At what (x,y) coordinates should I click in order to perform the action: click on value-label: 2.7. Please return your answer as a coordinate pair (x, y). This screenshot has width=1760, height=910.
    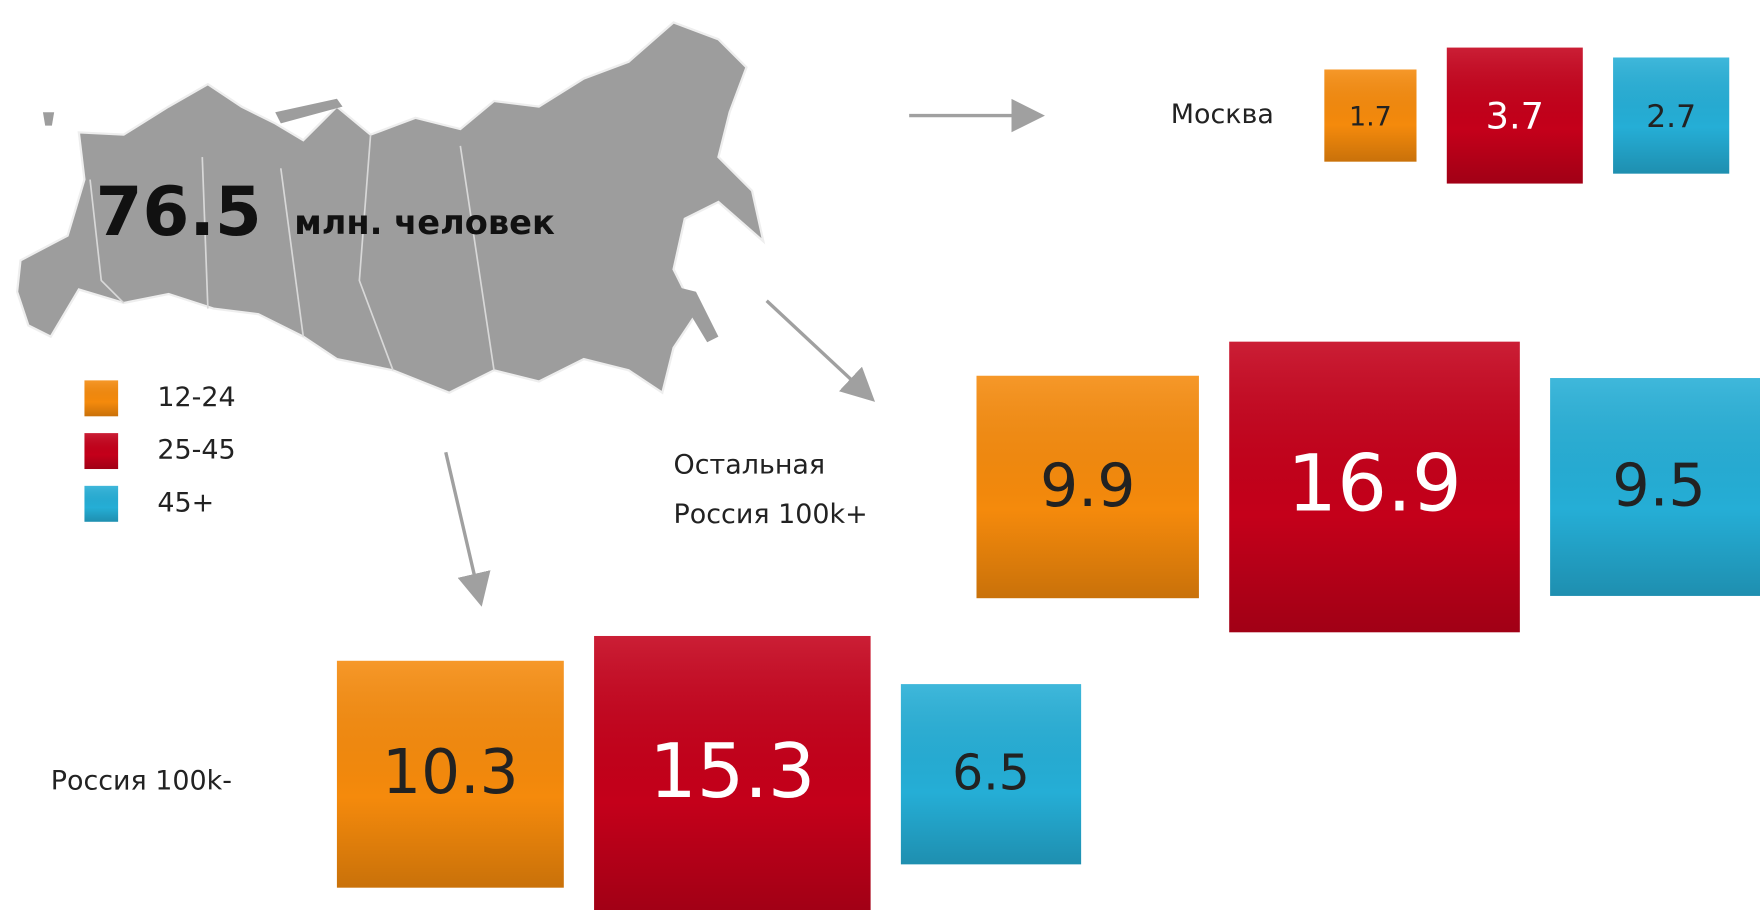
    Looking at the image, I should click on (1671, 117).